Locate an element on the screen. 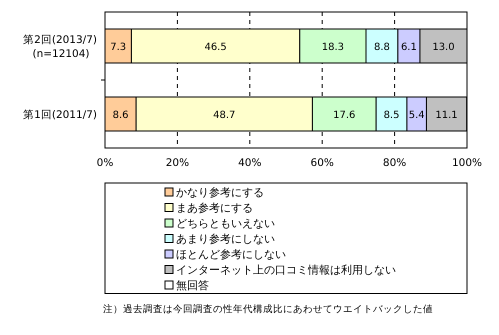  data-label: 8.5 is located at coordinates (392, 115).